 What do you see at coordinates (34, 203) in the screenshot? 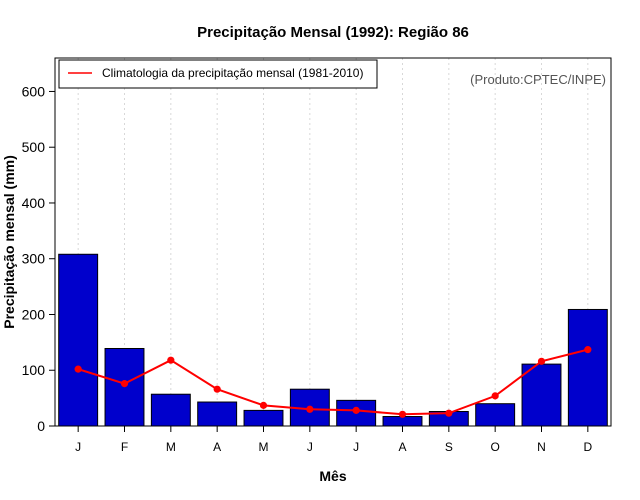
I see `y-tick-label: 400` at bounding box center [34, 203].